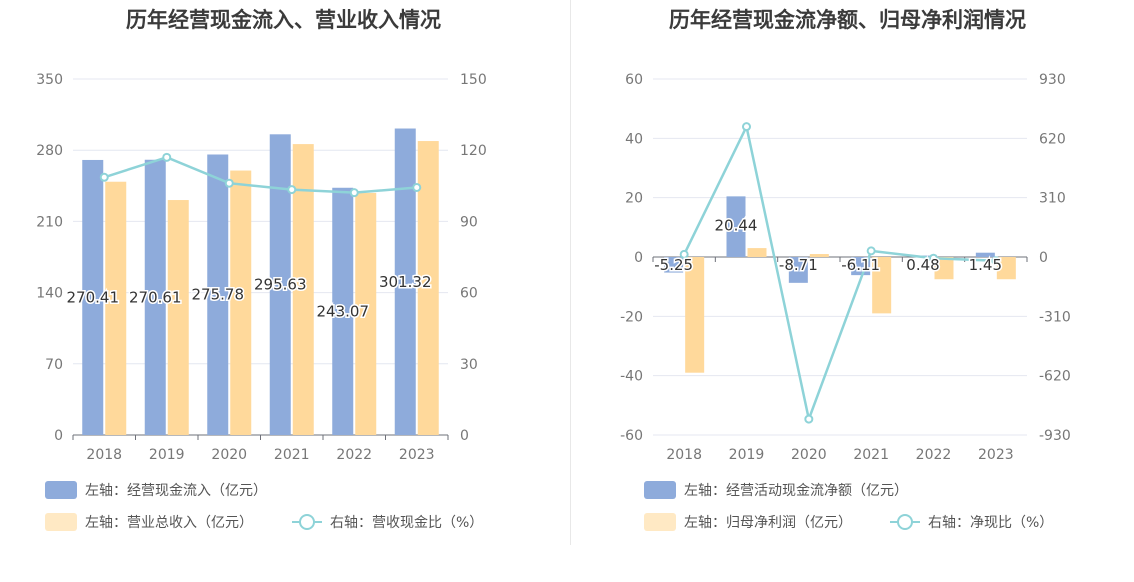 The width and height of the screenshot is (1134, 582). I want to click on y-tick-right: 90, so click(469, 222).